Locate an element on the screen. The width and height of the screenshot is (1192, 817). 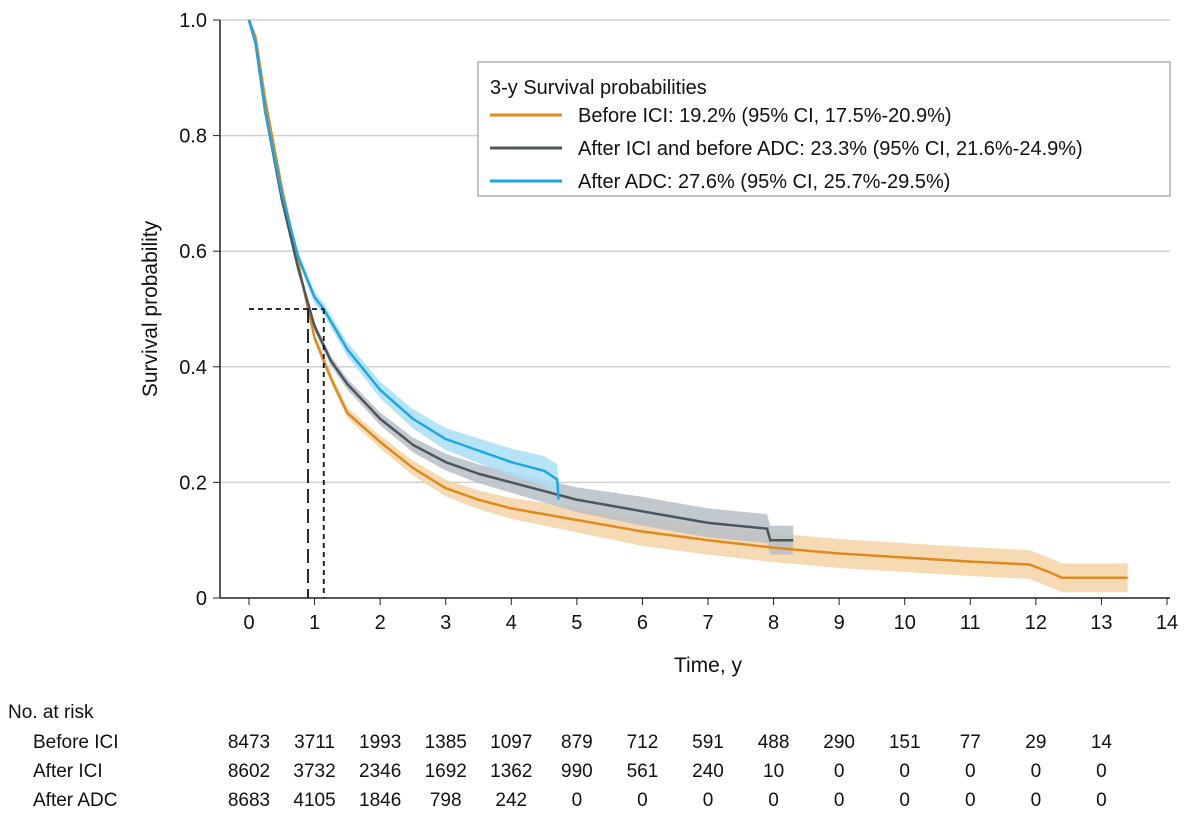
x-tick-label: 1 is located at coordinates (314, 623).